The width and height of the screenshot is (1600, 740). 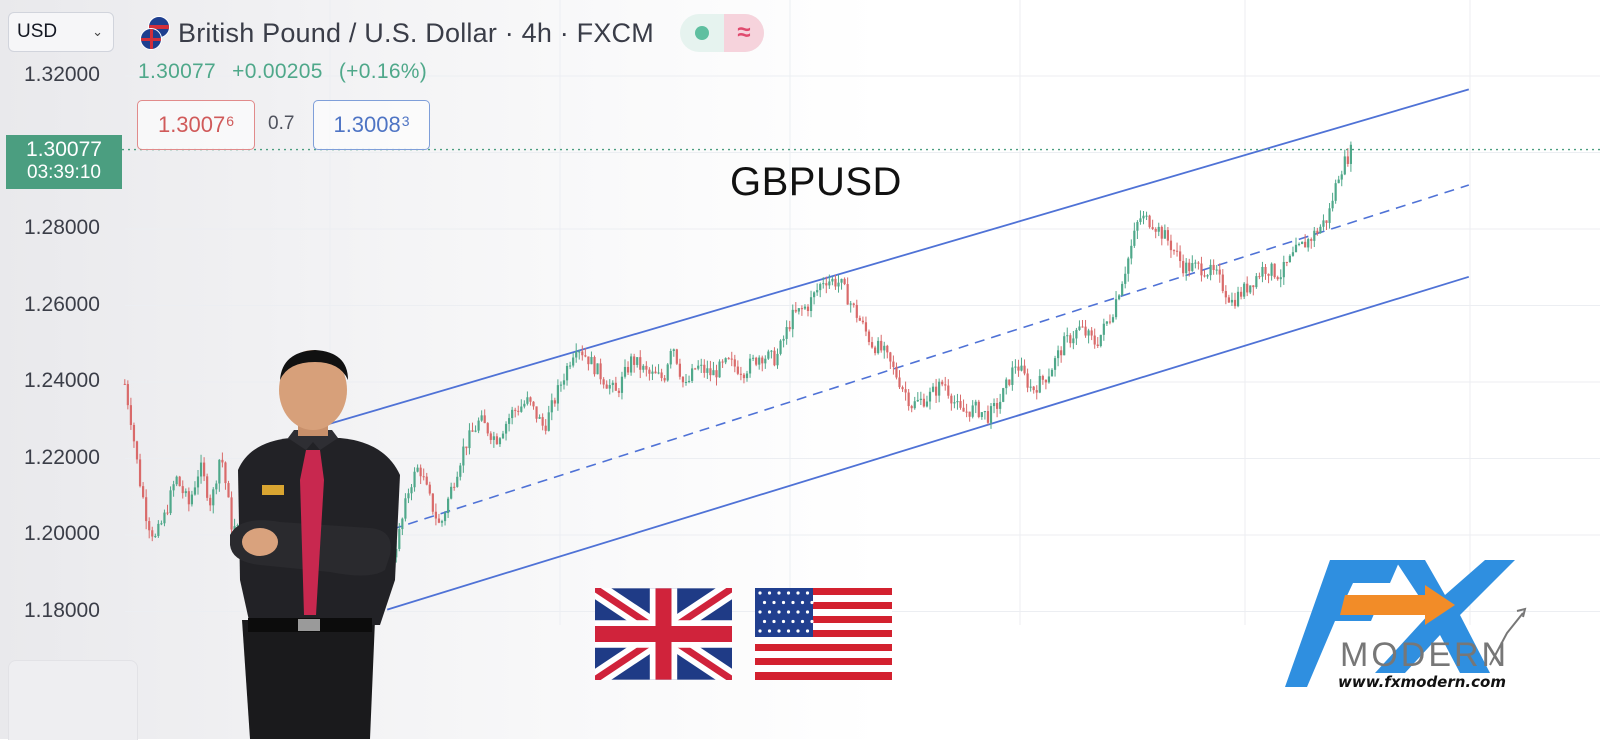 I want to click on symbol-header: British Pound / U.S. Dollar · 4h · FXCM, so click(x=397, y=33).